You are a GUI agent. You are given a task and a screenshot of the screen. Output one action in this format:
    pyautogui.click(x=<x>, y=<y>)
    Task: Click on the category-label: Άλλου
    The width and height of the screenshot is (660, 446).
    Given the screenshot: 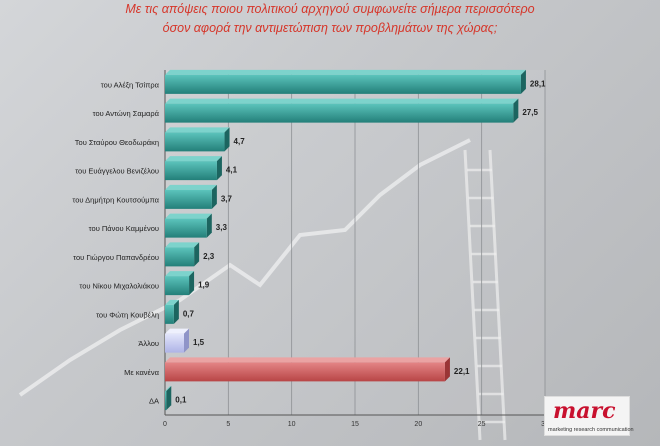 What is the action you would take?
    pyautogui.click(x=148, y=343)
    